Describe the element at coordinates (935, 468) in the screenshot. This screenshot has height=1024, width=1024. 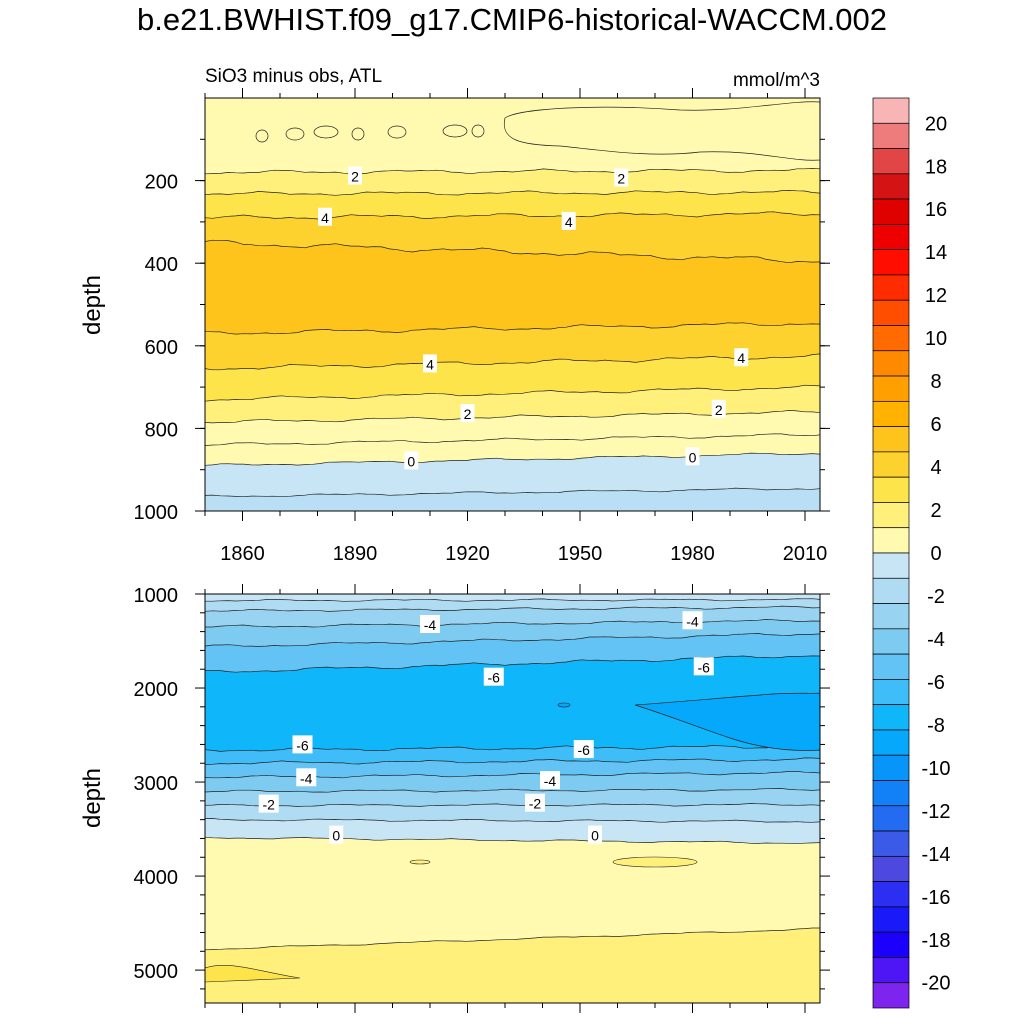
I see `colorbar-label: 4` at that location.